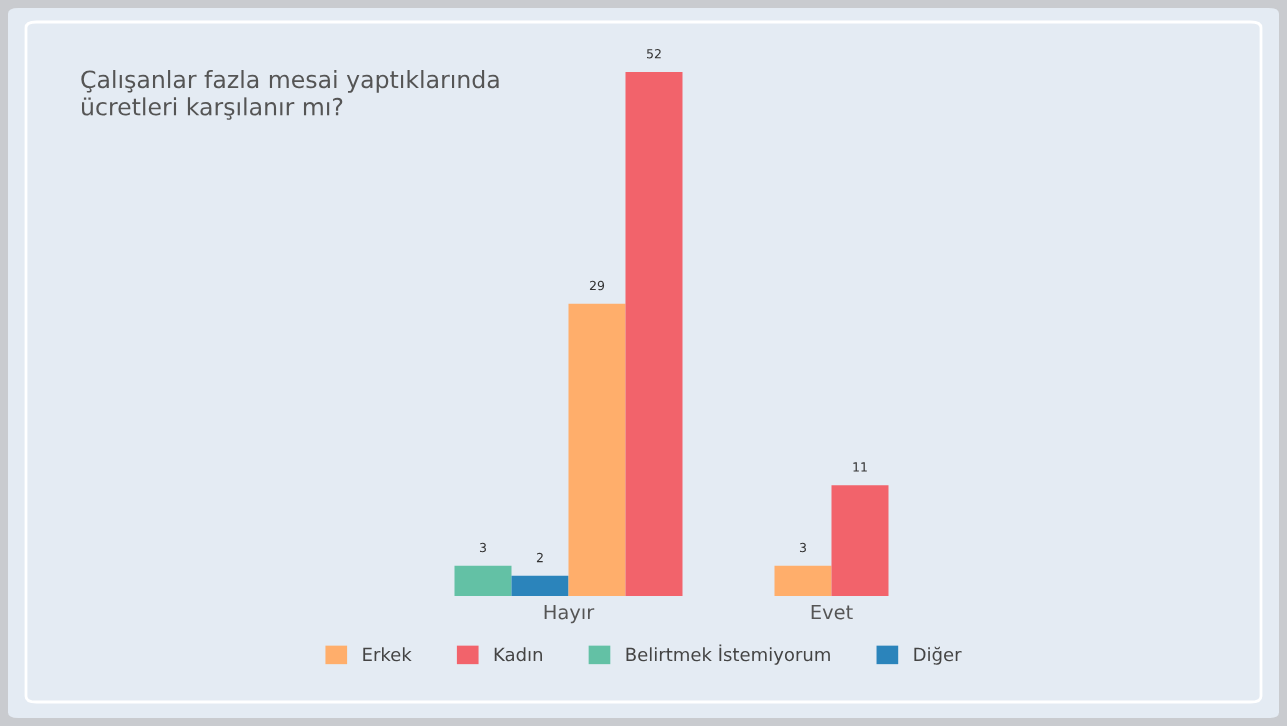 Image resolution: width=1287 pixels, height=726 pixels. What do you see at coordinates (290, 95) in the screenshot?
I see `chart-title: Çalışanlar fazla mesai yaptıklarında ücretleri karşılanır mı?` at bounding box center [290, 95].